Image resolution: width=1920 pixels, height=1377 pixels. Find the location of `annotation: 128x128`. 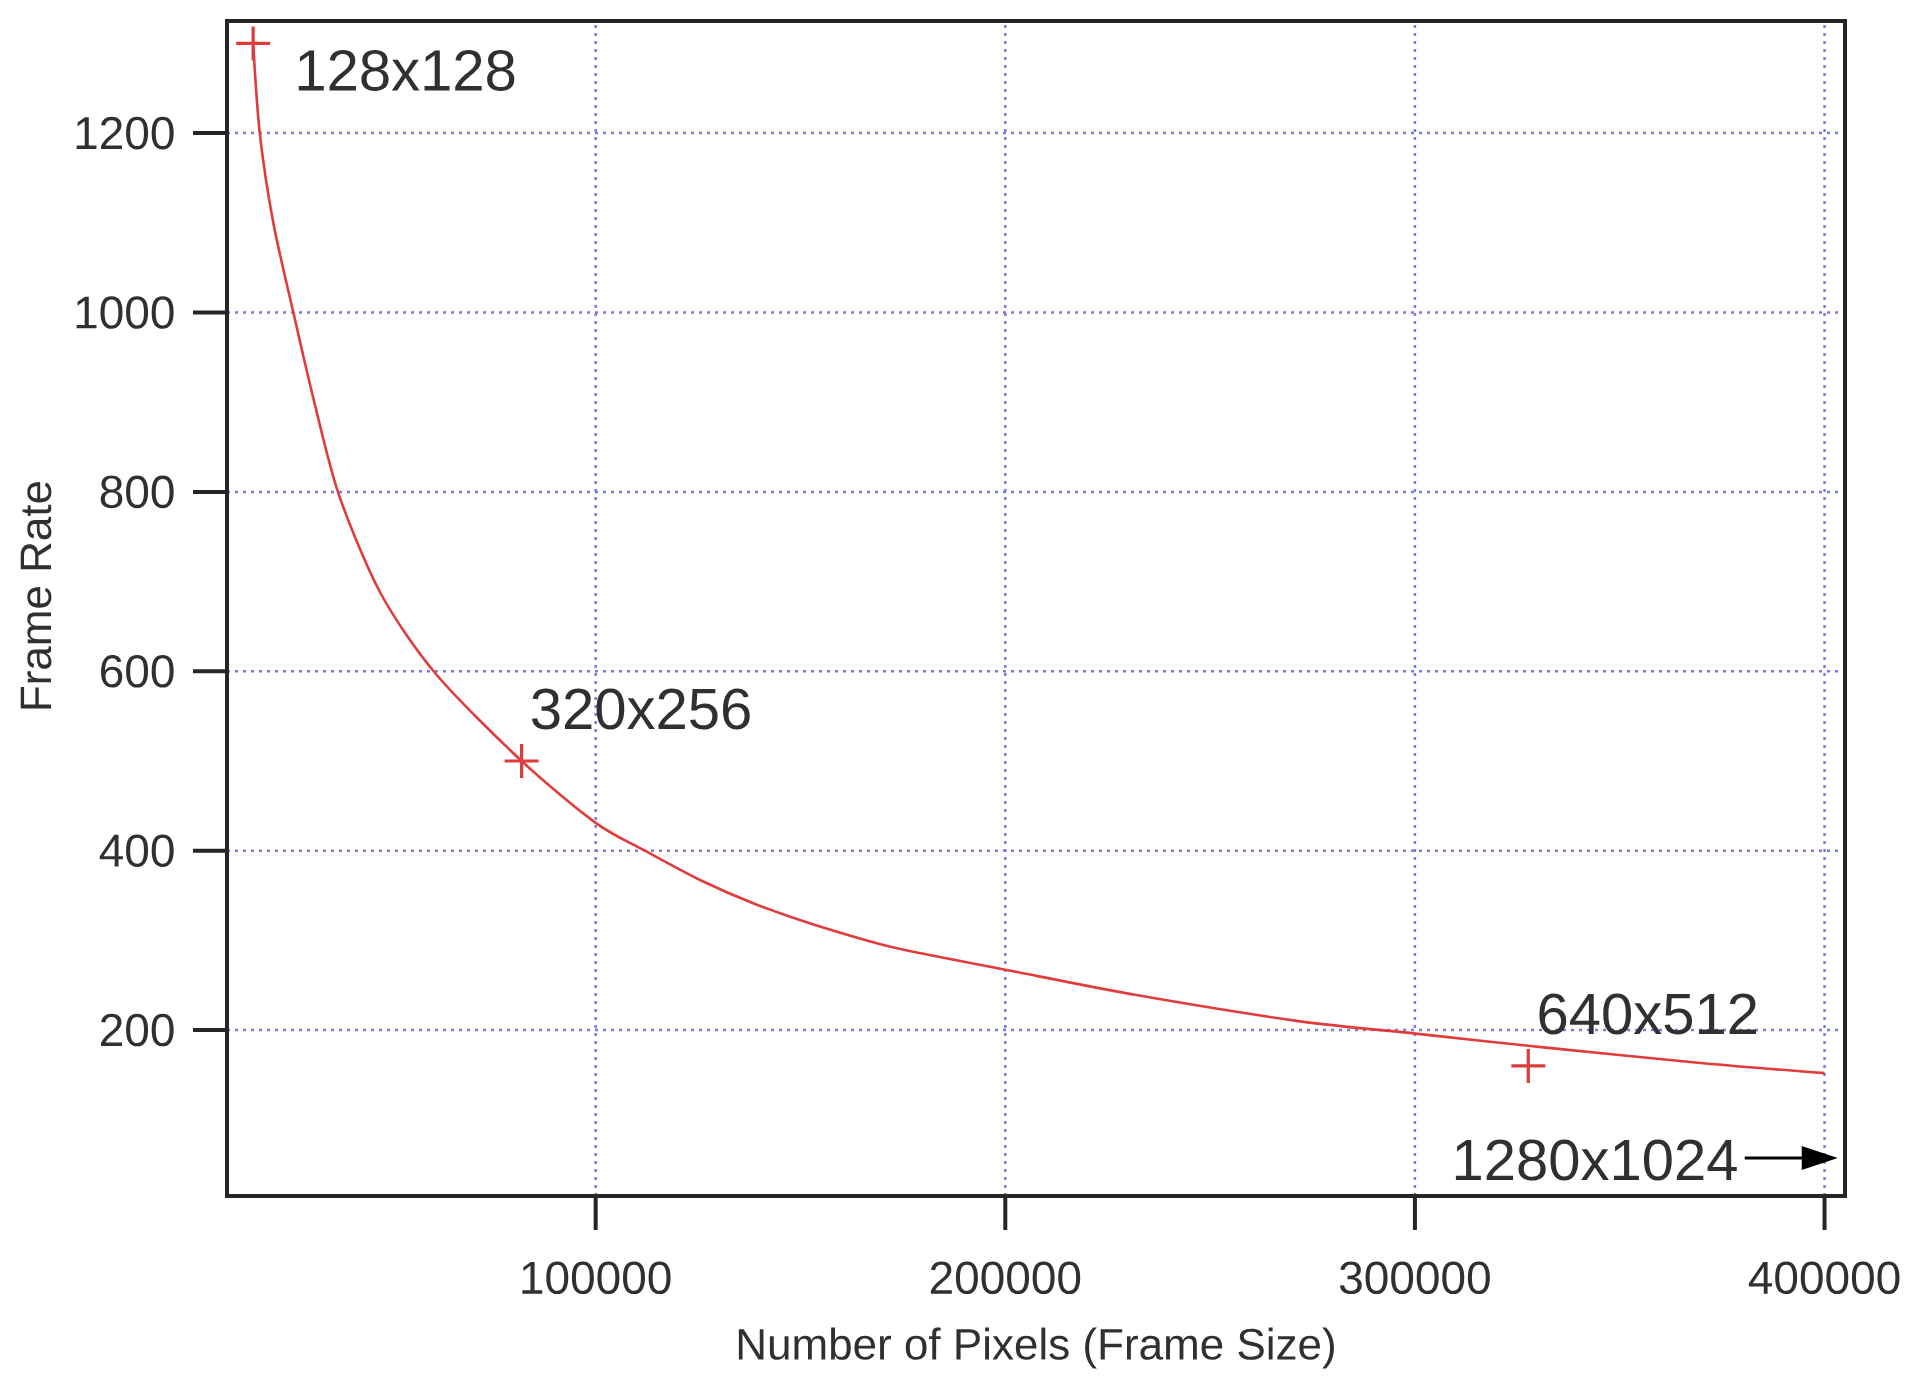

annotation: 128x128 is located at coordinates (406, 70).